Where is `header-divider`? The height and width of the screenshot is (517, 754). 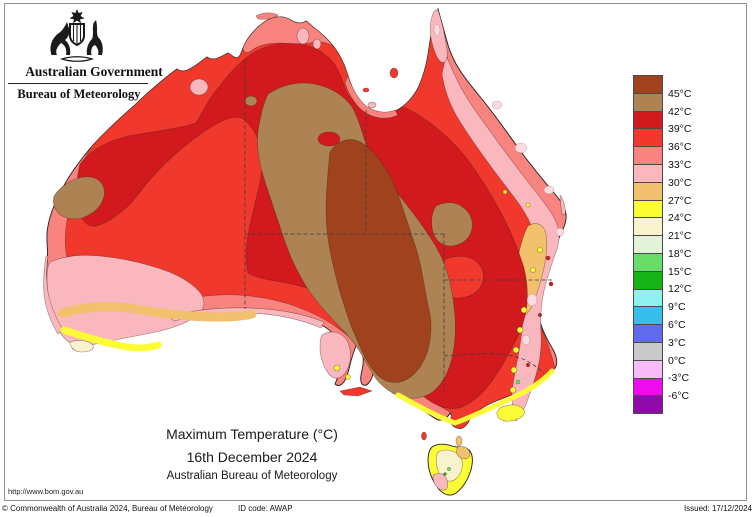
header-divider is located at coordinates (78, 83).